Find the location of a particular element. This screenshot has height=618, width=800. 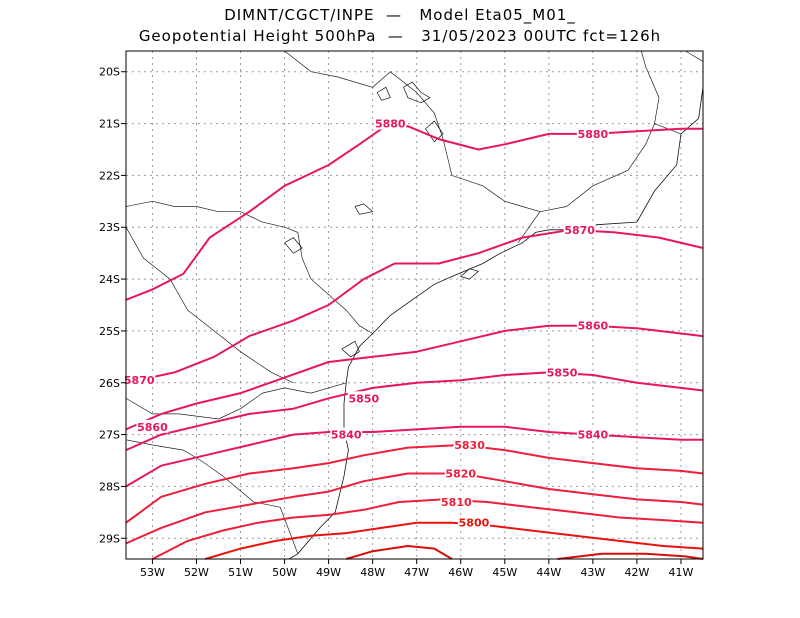

lon-tick-label: 51W is located at coordinates (240, 572).